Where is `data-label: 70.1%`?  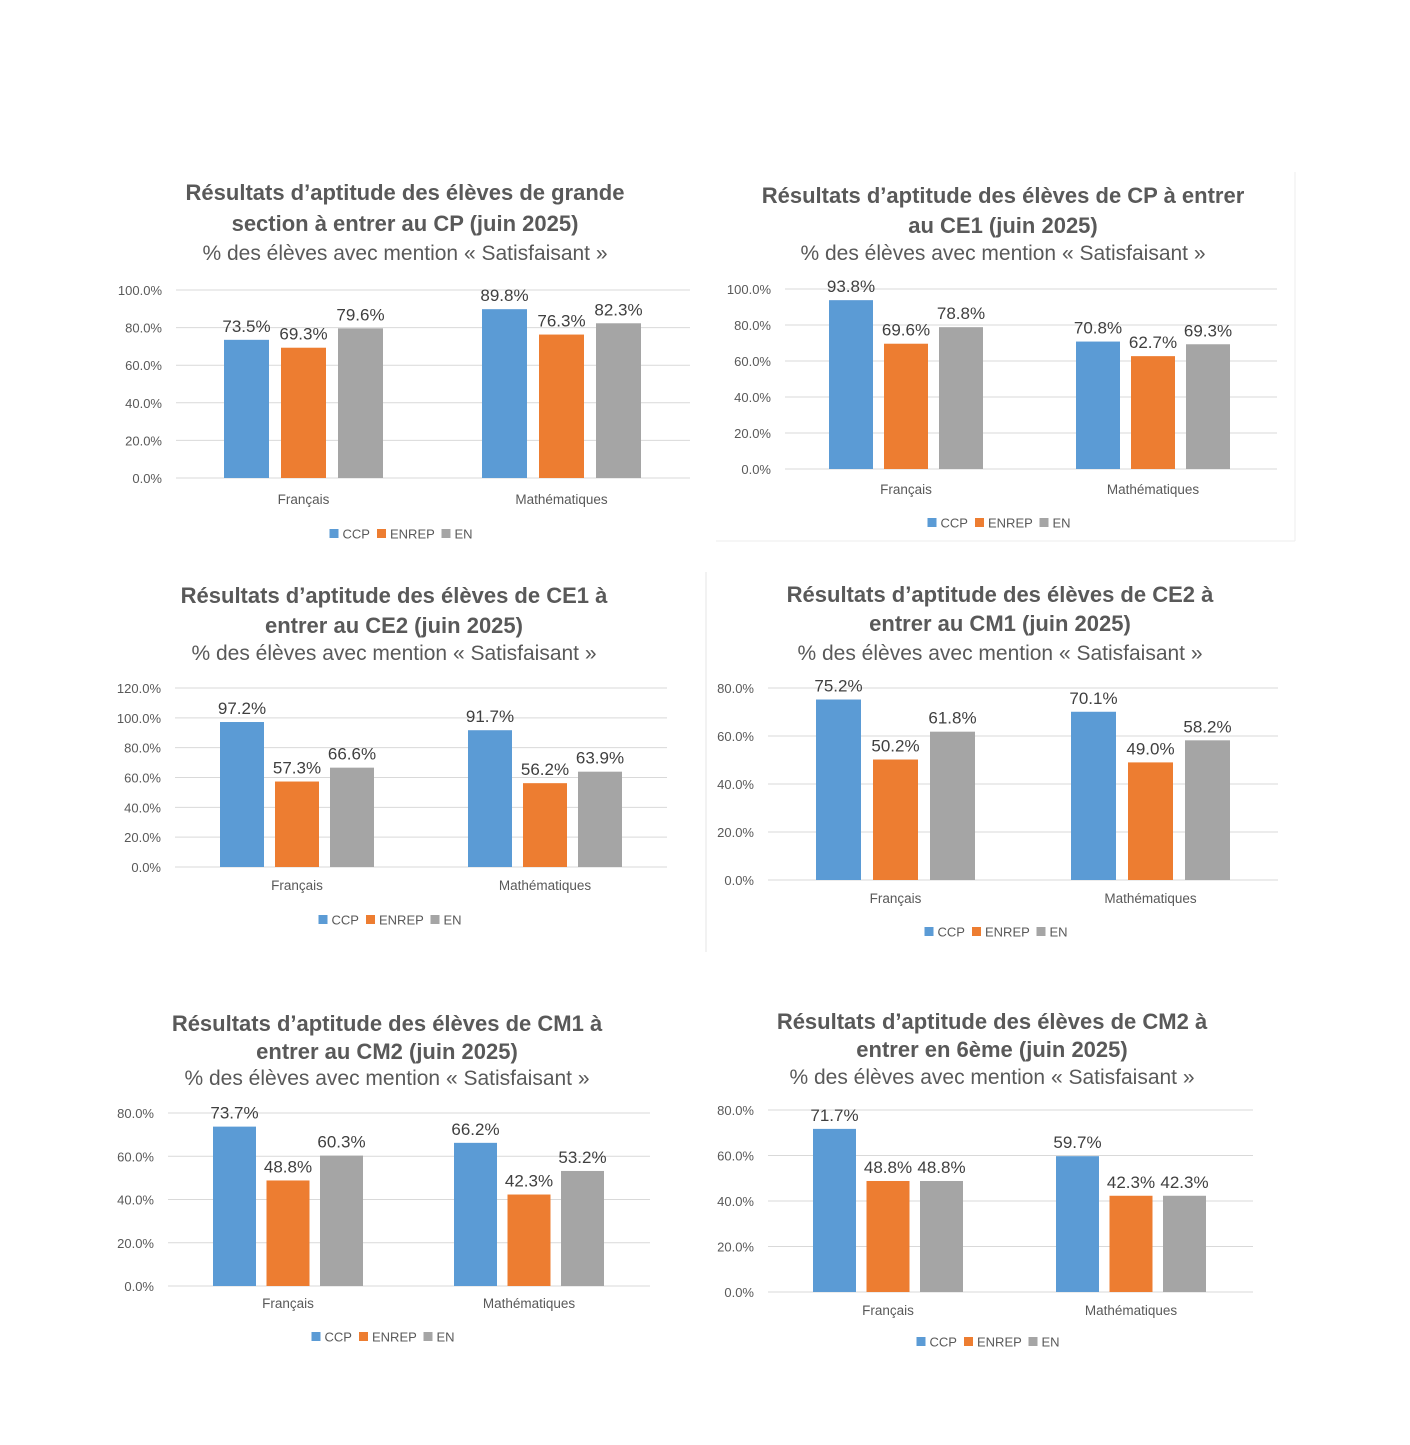 data-label: 70.1% is located at coordinates (1093, 698).